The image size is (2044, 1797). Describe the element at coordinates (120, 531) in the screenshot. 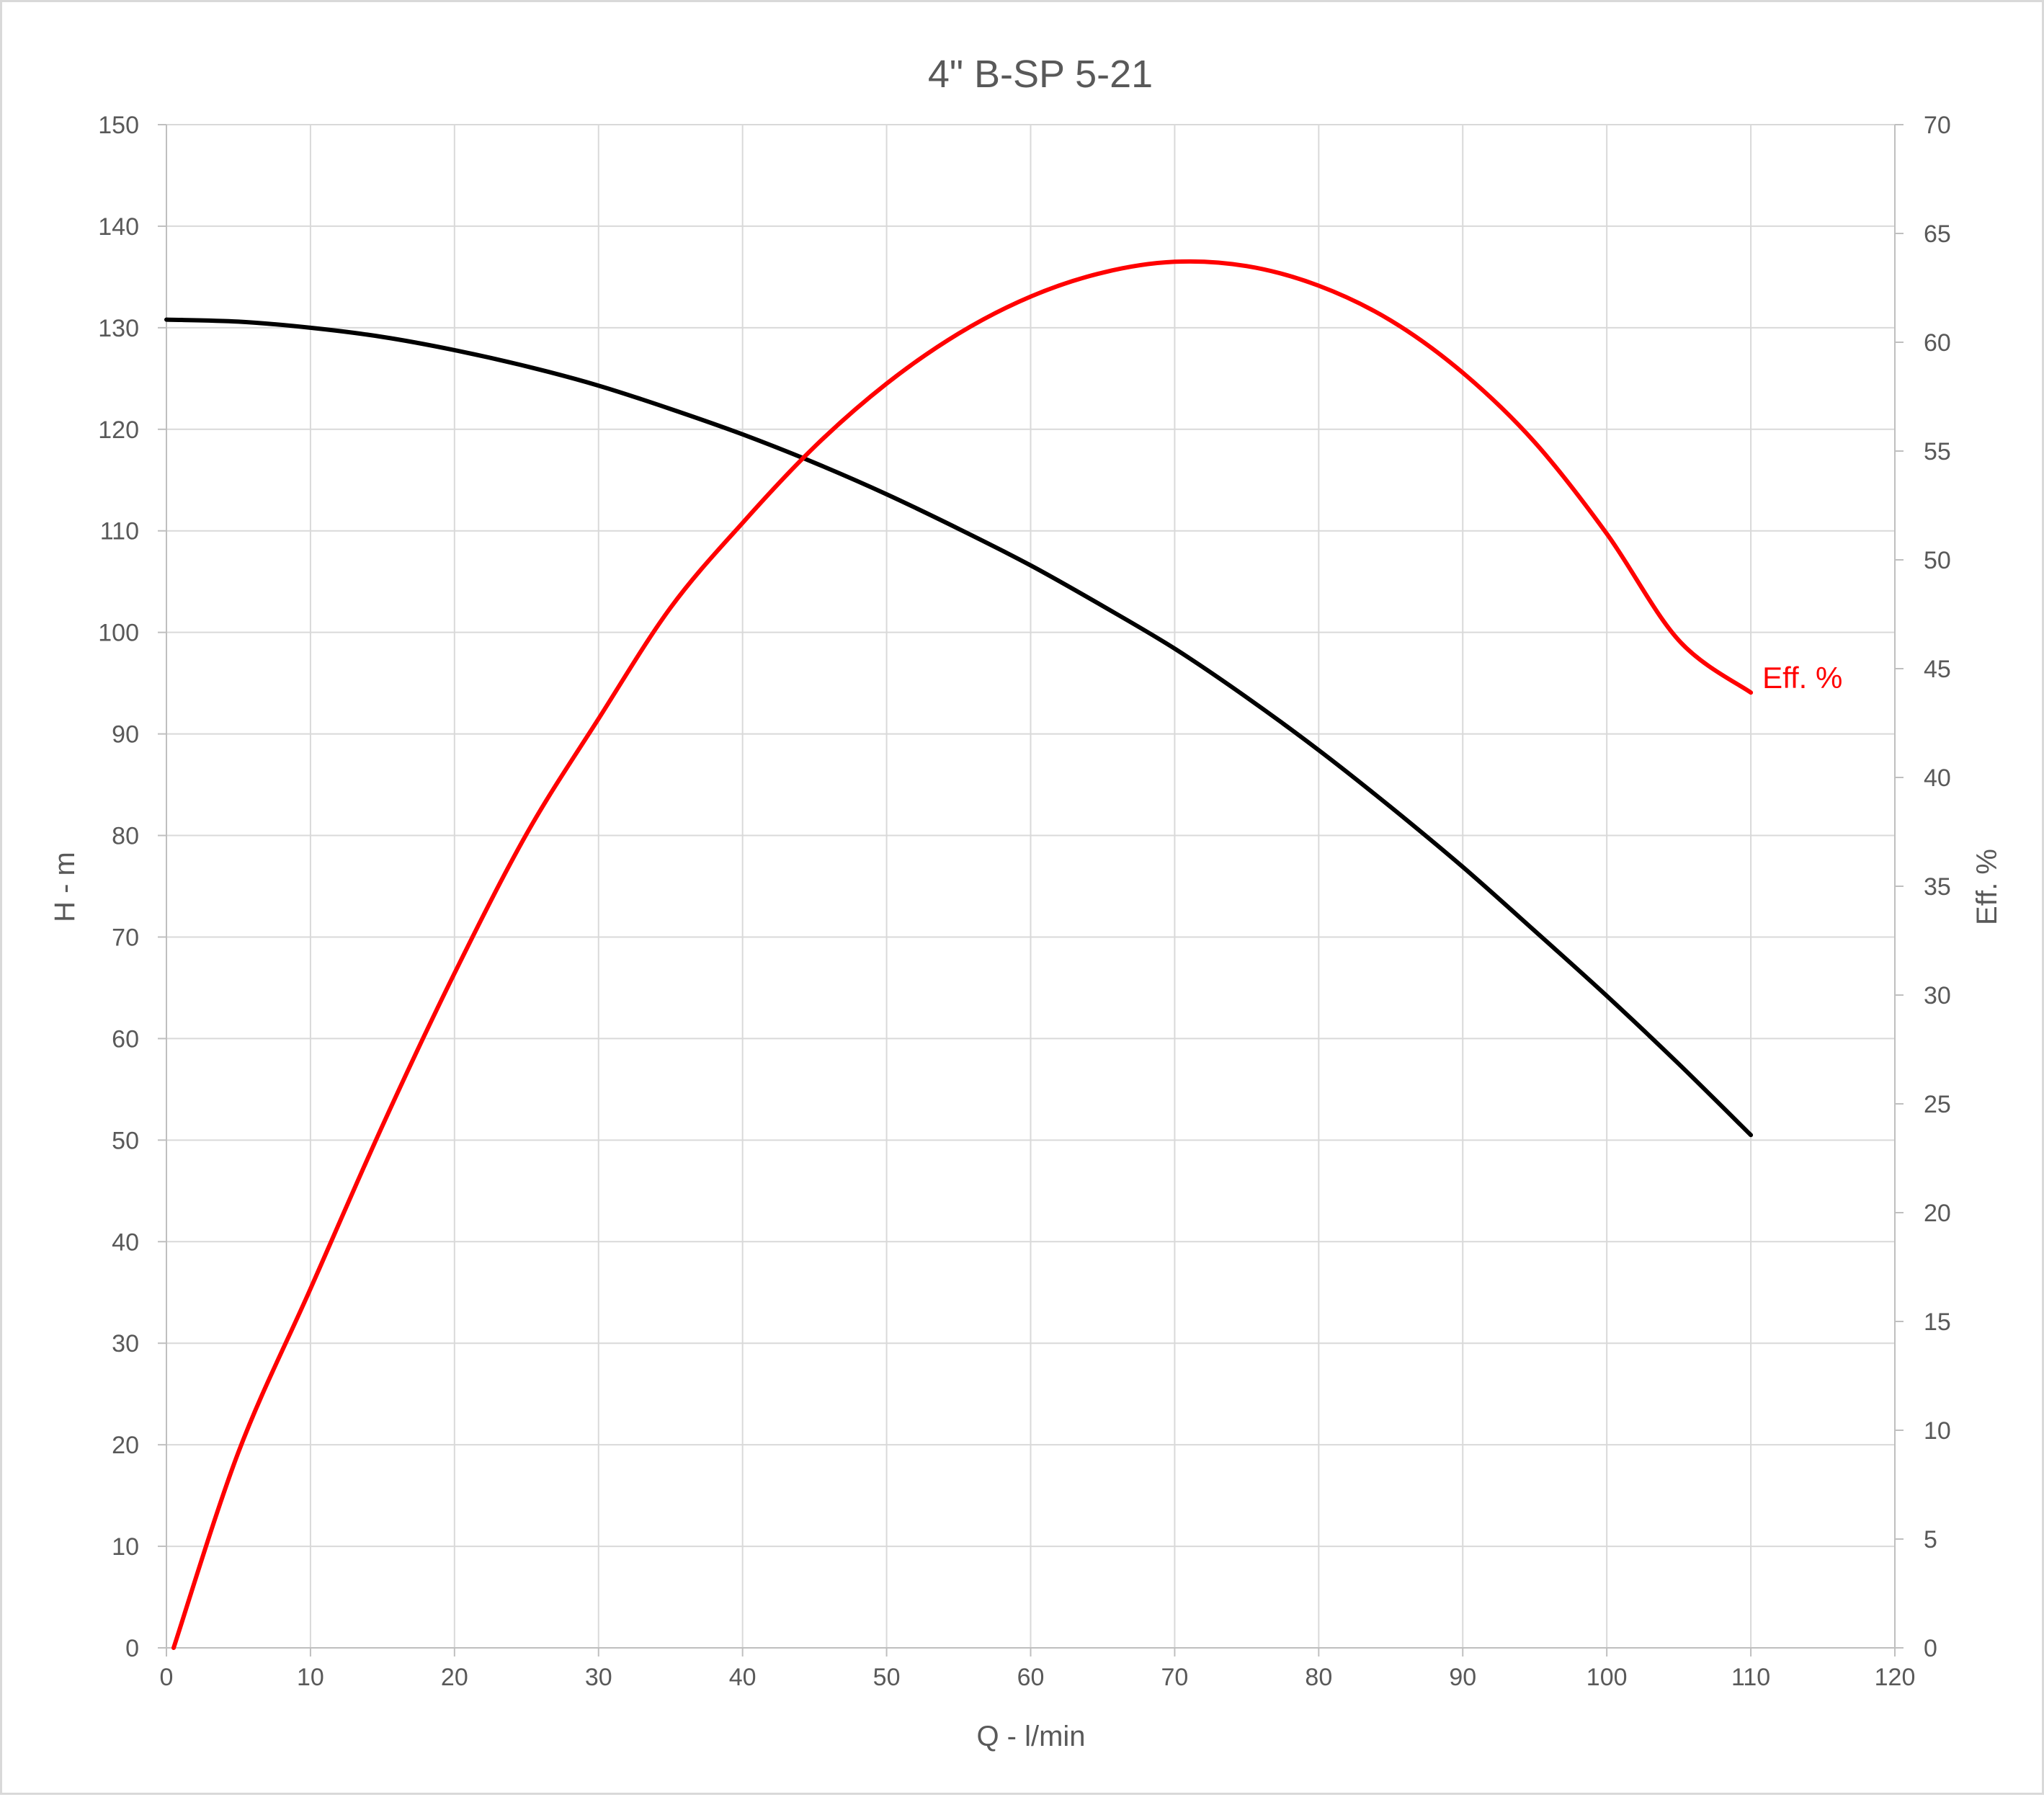

I see `y-tick-label: 110` at that location.